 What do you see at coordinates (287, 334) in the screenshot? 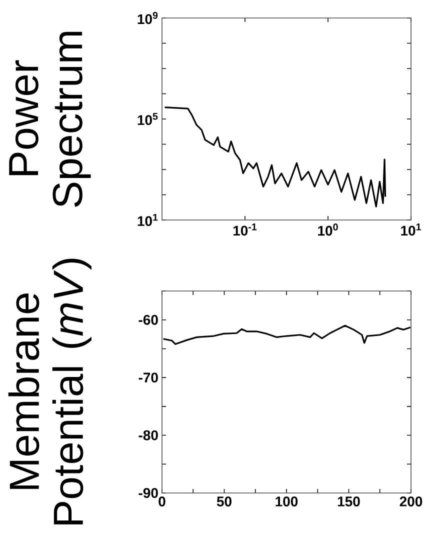
I see `line-series` at bounding box center [287, 334].